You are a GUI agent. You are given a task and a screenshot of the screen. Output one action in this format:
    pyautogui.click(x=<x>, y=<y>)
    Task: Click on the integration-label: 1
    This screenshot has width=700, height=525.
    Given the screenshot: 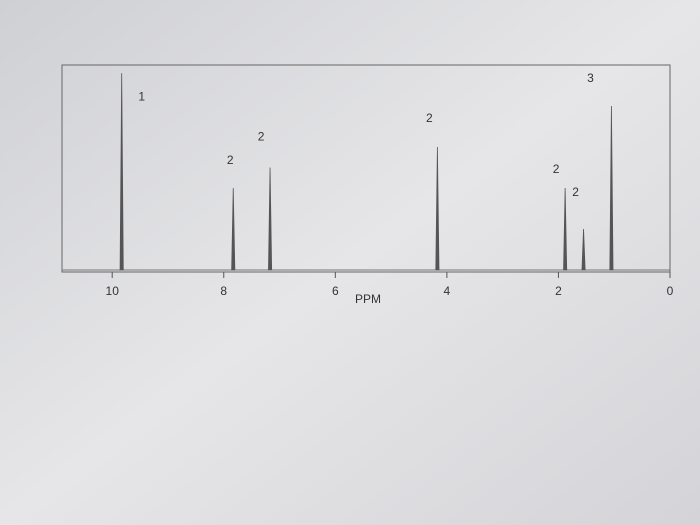 What is the action you would take?
    pyautogui.click(x=141, y=96)
    